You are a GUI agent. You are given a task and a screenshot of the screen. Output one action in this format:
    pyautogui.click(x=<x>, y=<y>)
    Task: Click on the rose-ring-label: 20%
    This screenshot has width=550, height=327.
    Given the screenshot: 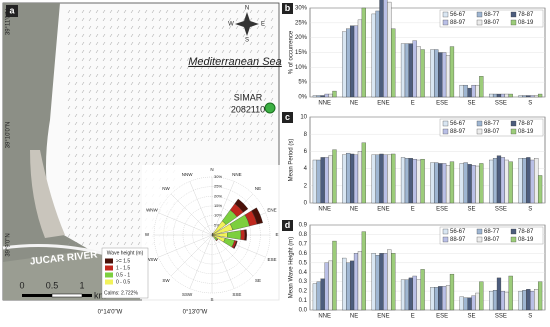 What is the action you would take?
    pyautogui.click(x=218, y=195)
    